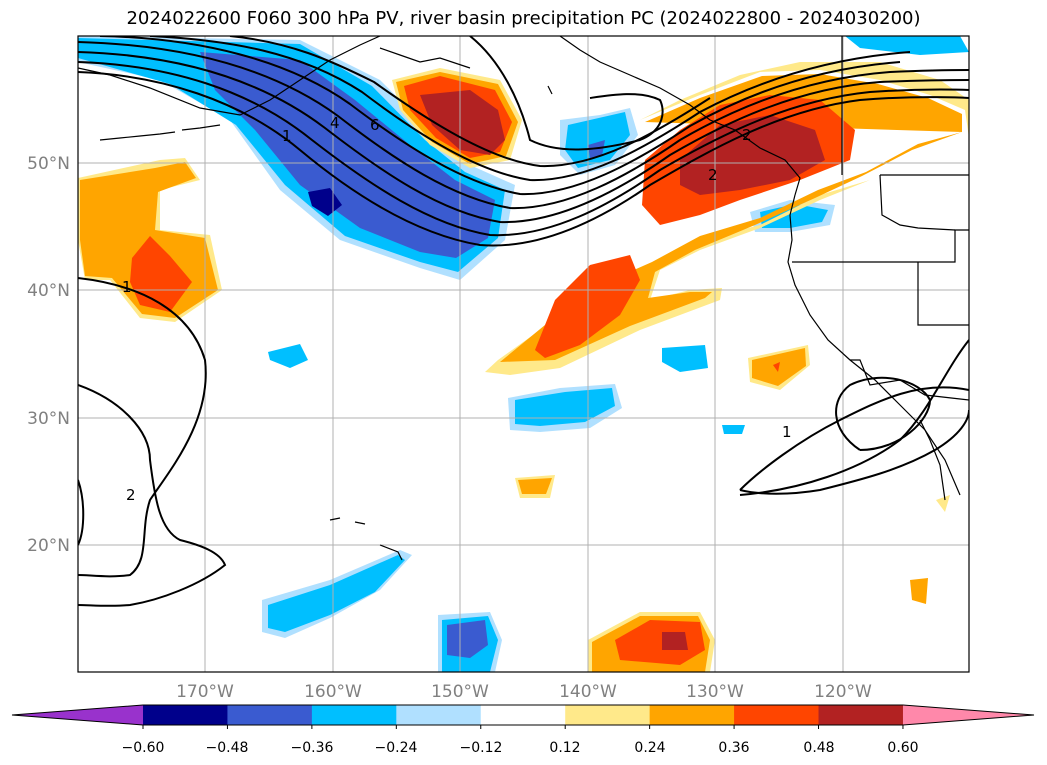  What do you see at coordinates (48, 546) in the screenshot?
I see `lat-tick-label: 20°N` at bounding box center [48, 546].